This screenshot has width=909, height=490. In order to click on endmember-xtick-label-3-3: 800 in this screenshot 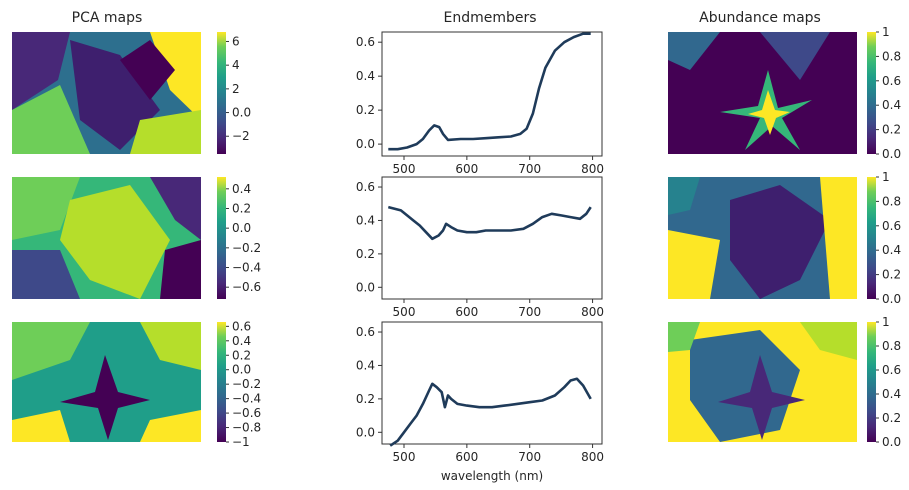, I will do `click(592, 457)`.